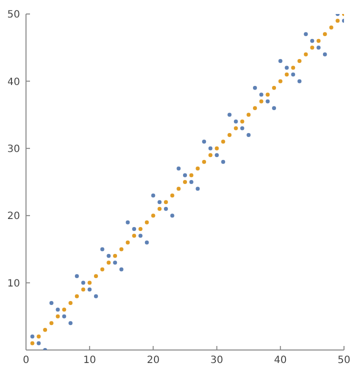 The image size is (360, 374). I want to click on y-tick-label: 30, so click(13, 149).